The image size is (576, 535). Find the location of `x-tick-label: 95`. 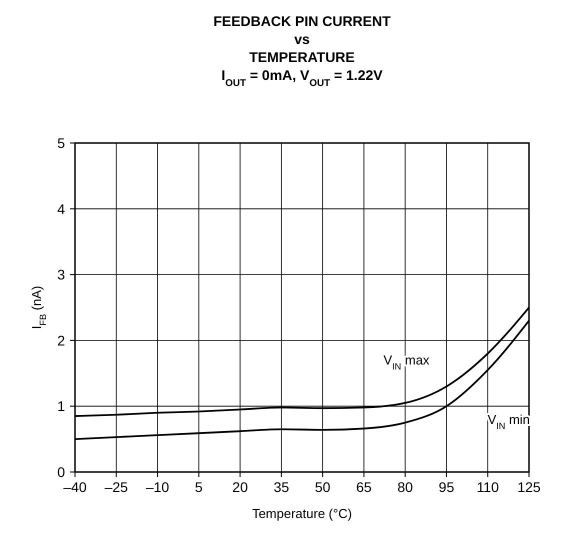

x-tick-label: 95 is located at coordinates (446, 487).